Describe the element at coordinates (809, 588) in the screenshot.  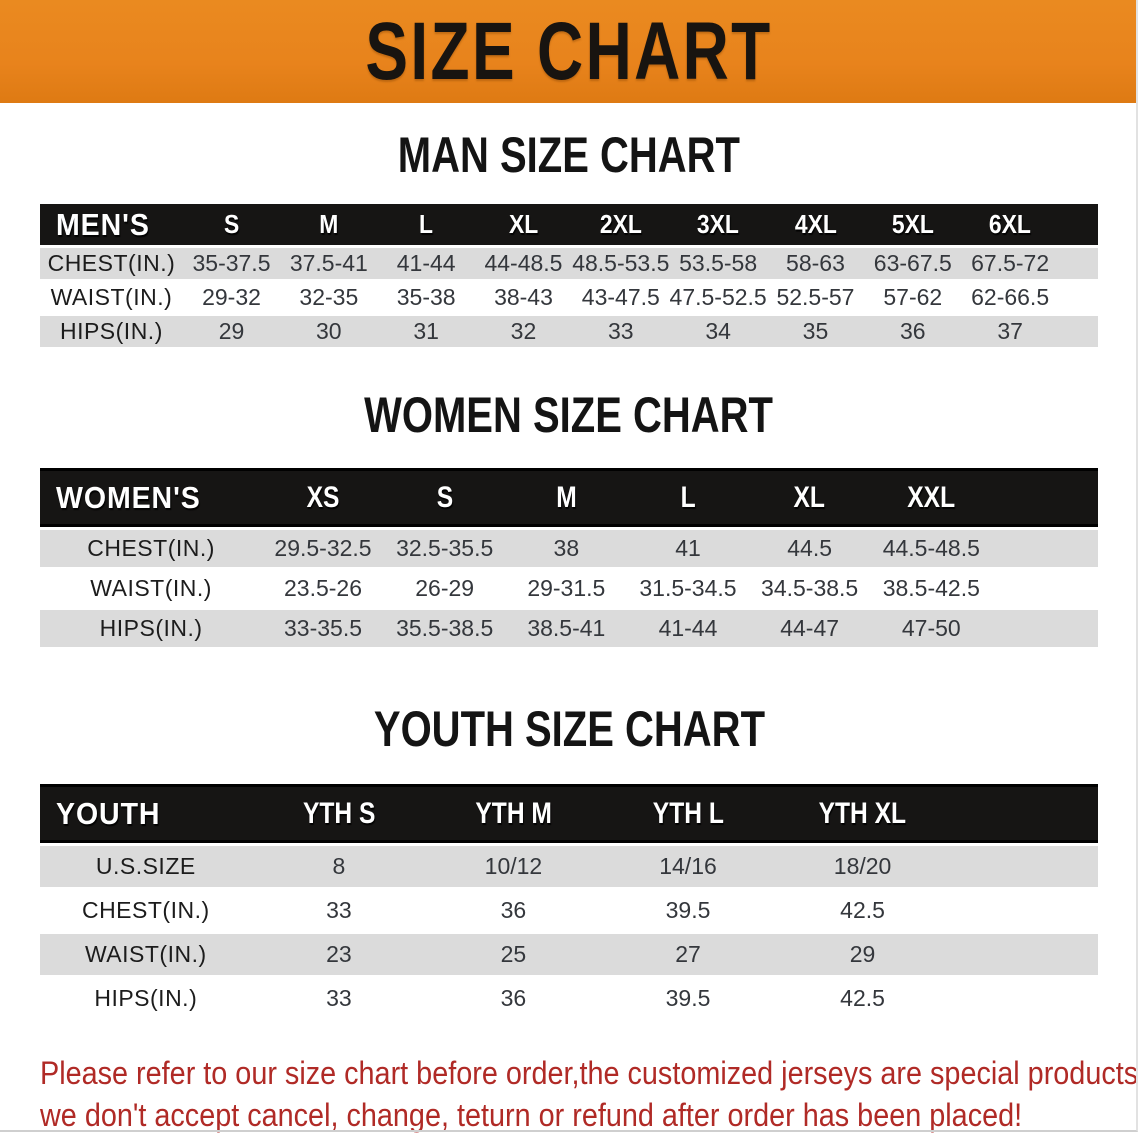
I see `cell: 34.5-38.5` at that location.